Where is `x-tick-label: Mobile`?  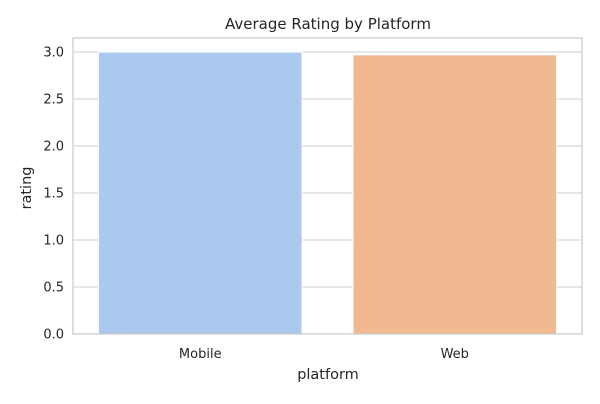
x-tick-label: Mobile is located at coordinates (200, 354).